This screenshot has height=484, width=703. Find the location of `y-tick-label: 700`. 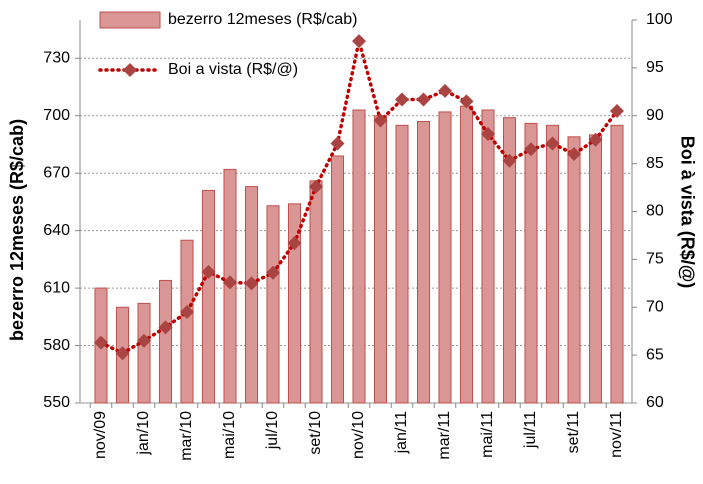

y-tick-label: 700 is located at coordinates (56, 115).